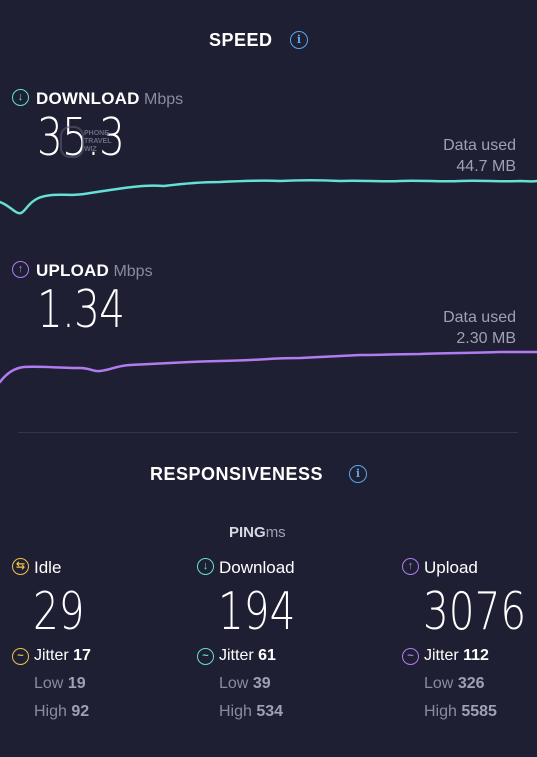 The width and height of the screenshot is (537, 757). I want to click on upload-speed-value: 1.34, so click(81, 310).